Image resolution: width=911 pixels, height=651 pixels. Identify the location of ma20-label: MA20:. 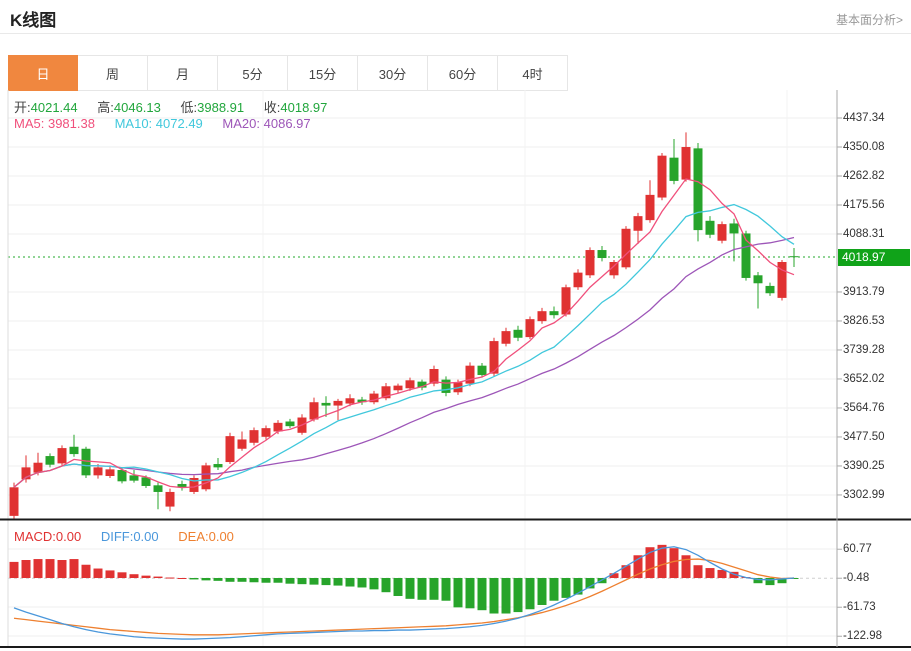
(241, 123).